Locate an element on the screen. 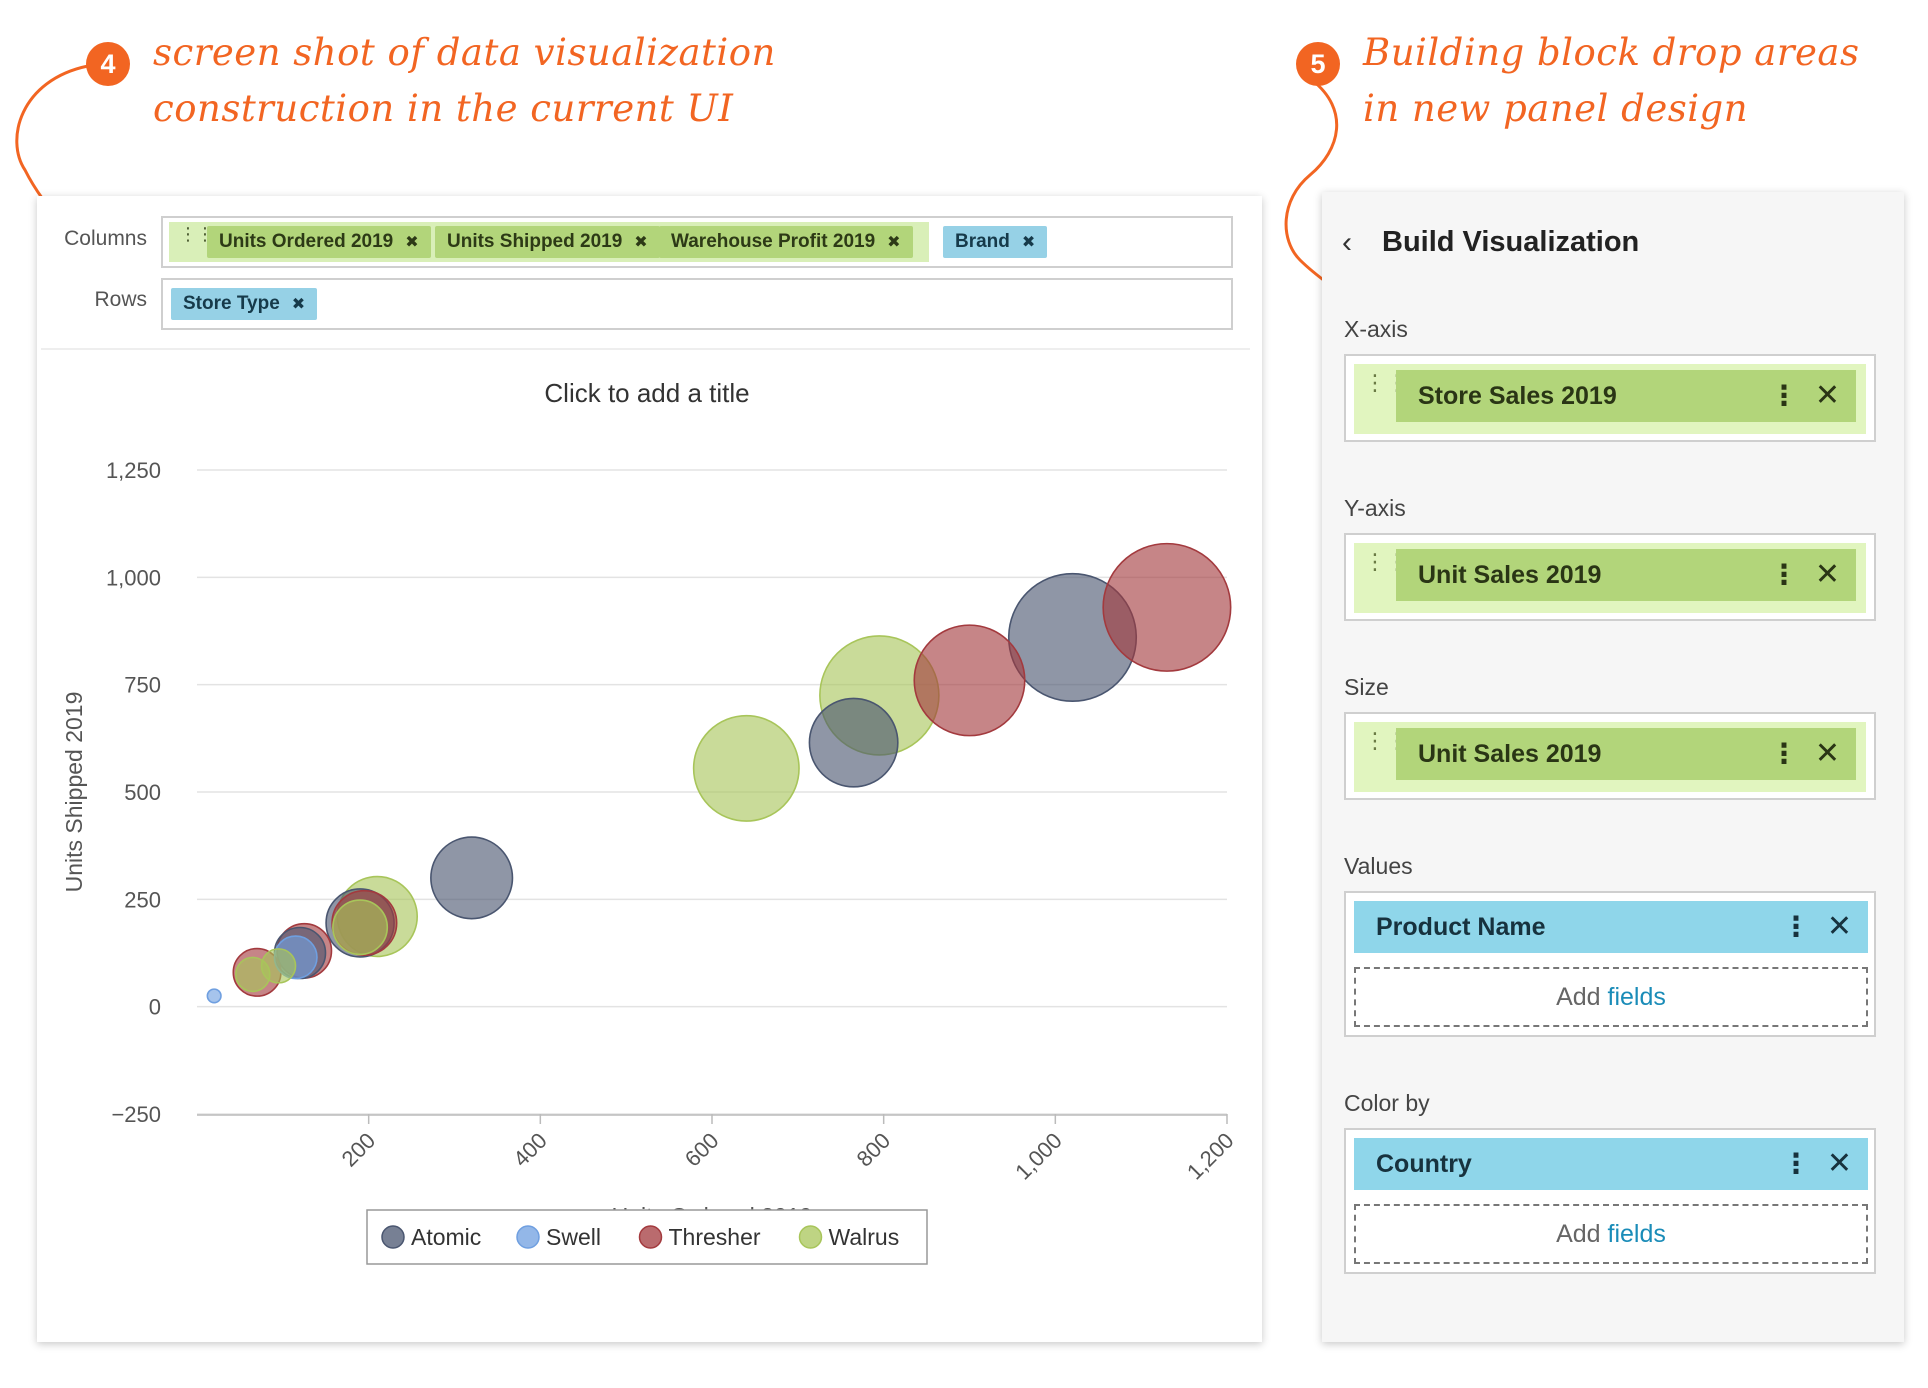 Image resolution: width=1928 pixels, height=1388 pixels. x-tick-label: 1,200 is located at coordinates (1210, 1156).